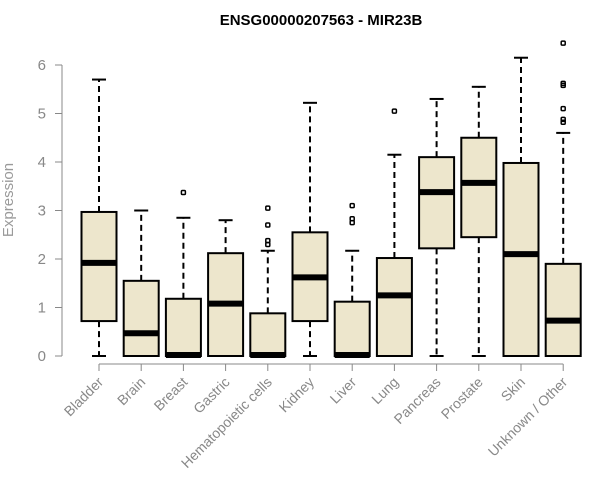 The height and width of the screenshot is (500, 600). Describe the element at coordinates (131, 391) in the screenshot. I see `x-tick-label: Brain` at that location.